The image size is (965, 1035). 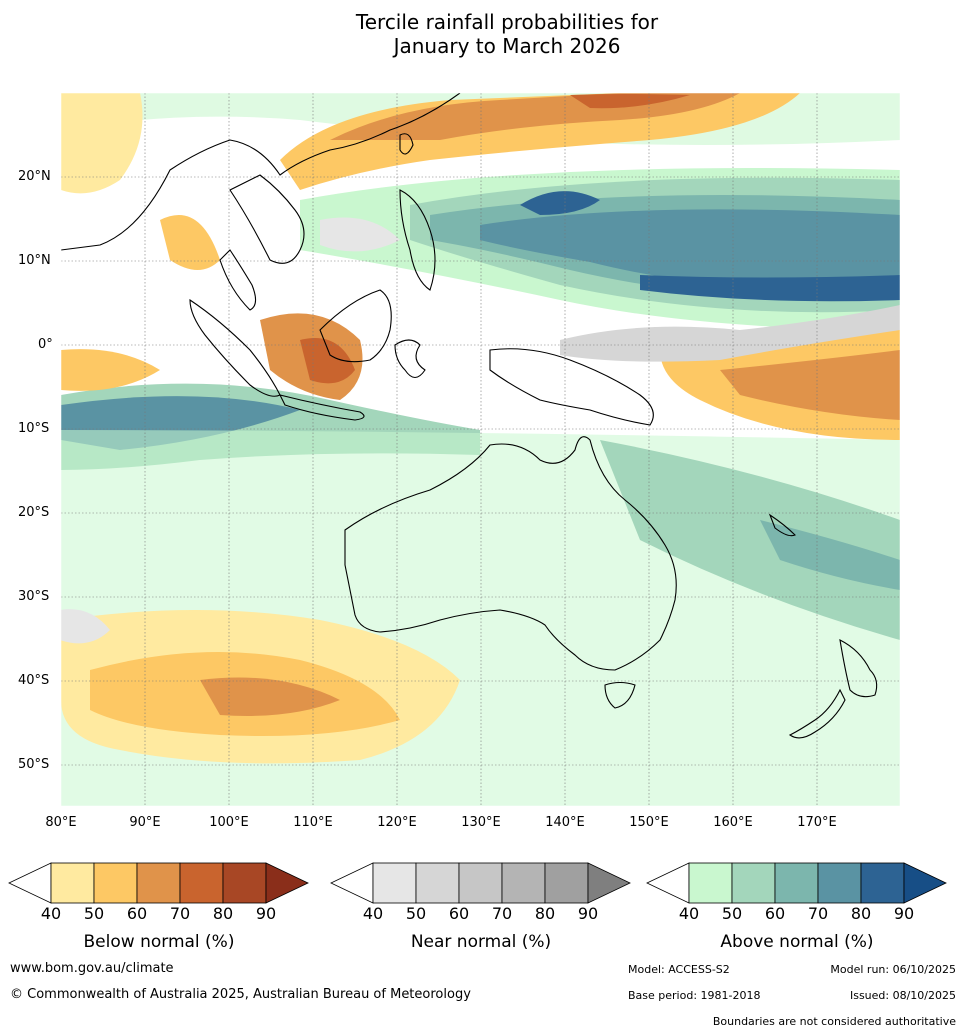 What do you see at coordinates (609, 883) in the screenshot?
I see `near-overflow-triangle` at bounding box center [609, 883].